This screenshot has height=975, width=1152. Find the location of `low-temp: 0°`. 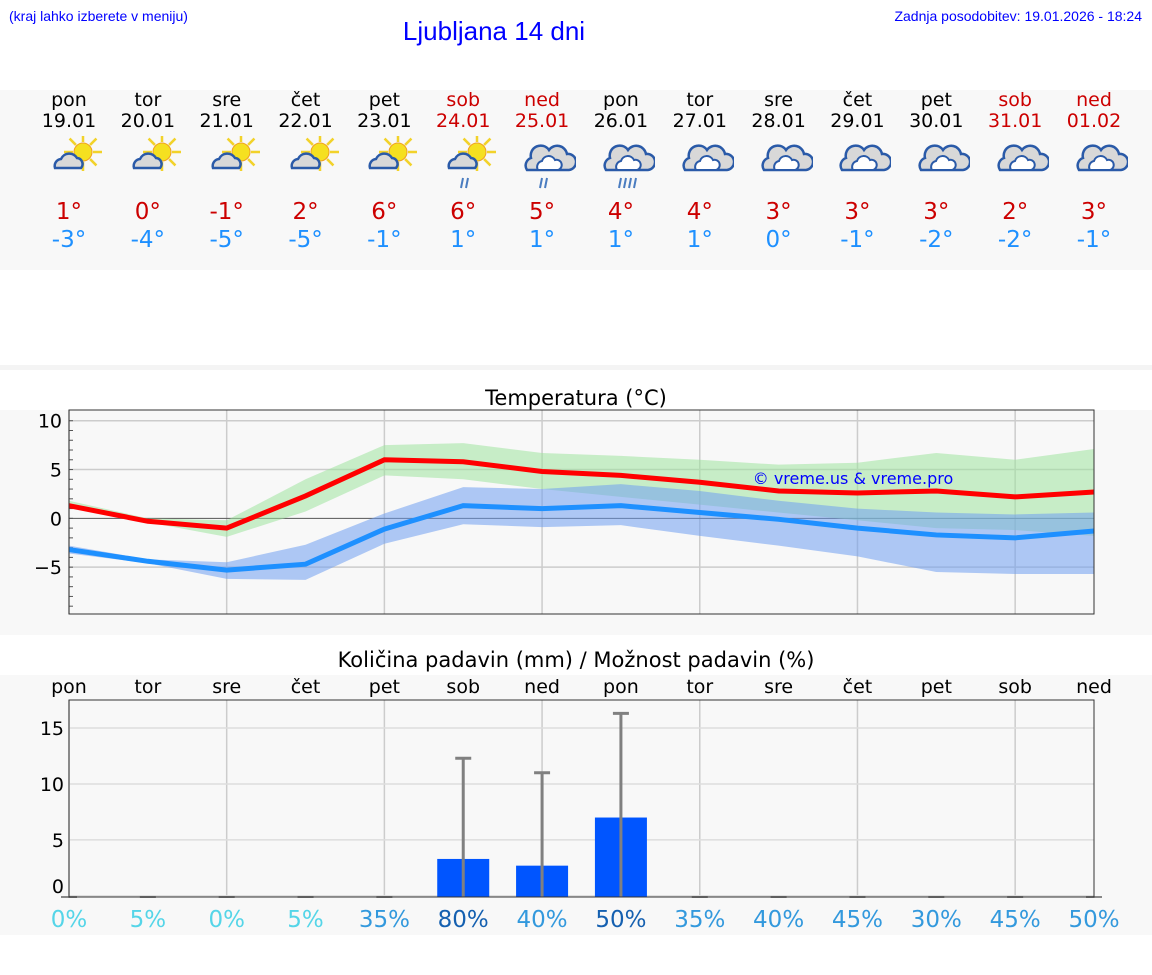

low-temp: 0° is located at coordinates (778, 240).